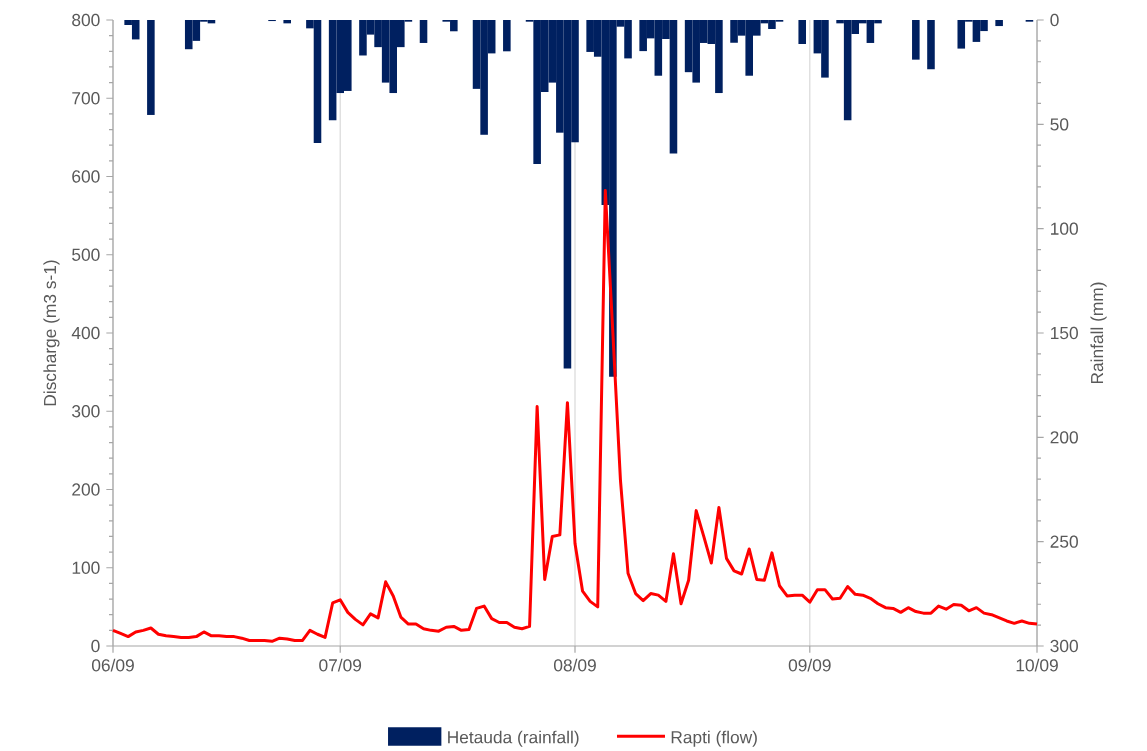 The width and height of the screenshot is (1147, 751). What do you see at coordinates (574, 665) in the screenshot?
I see `x-tick-label: 08/09` at bounding box center [574, 665].